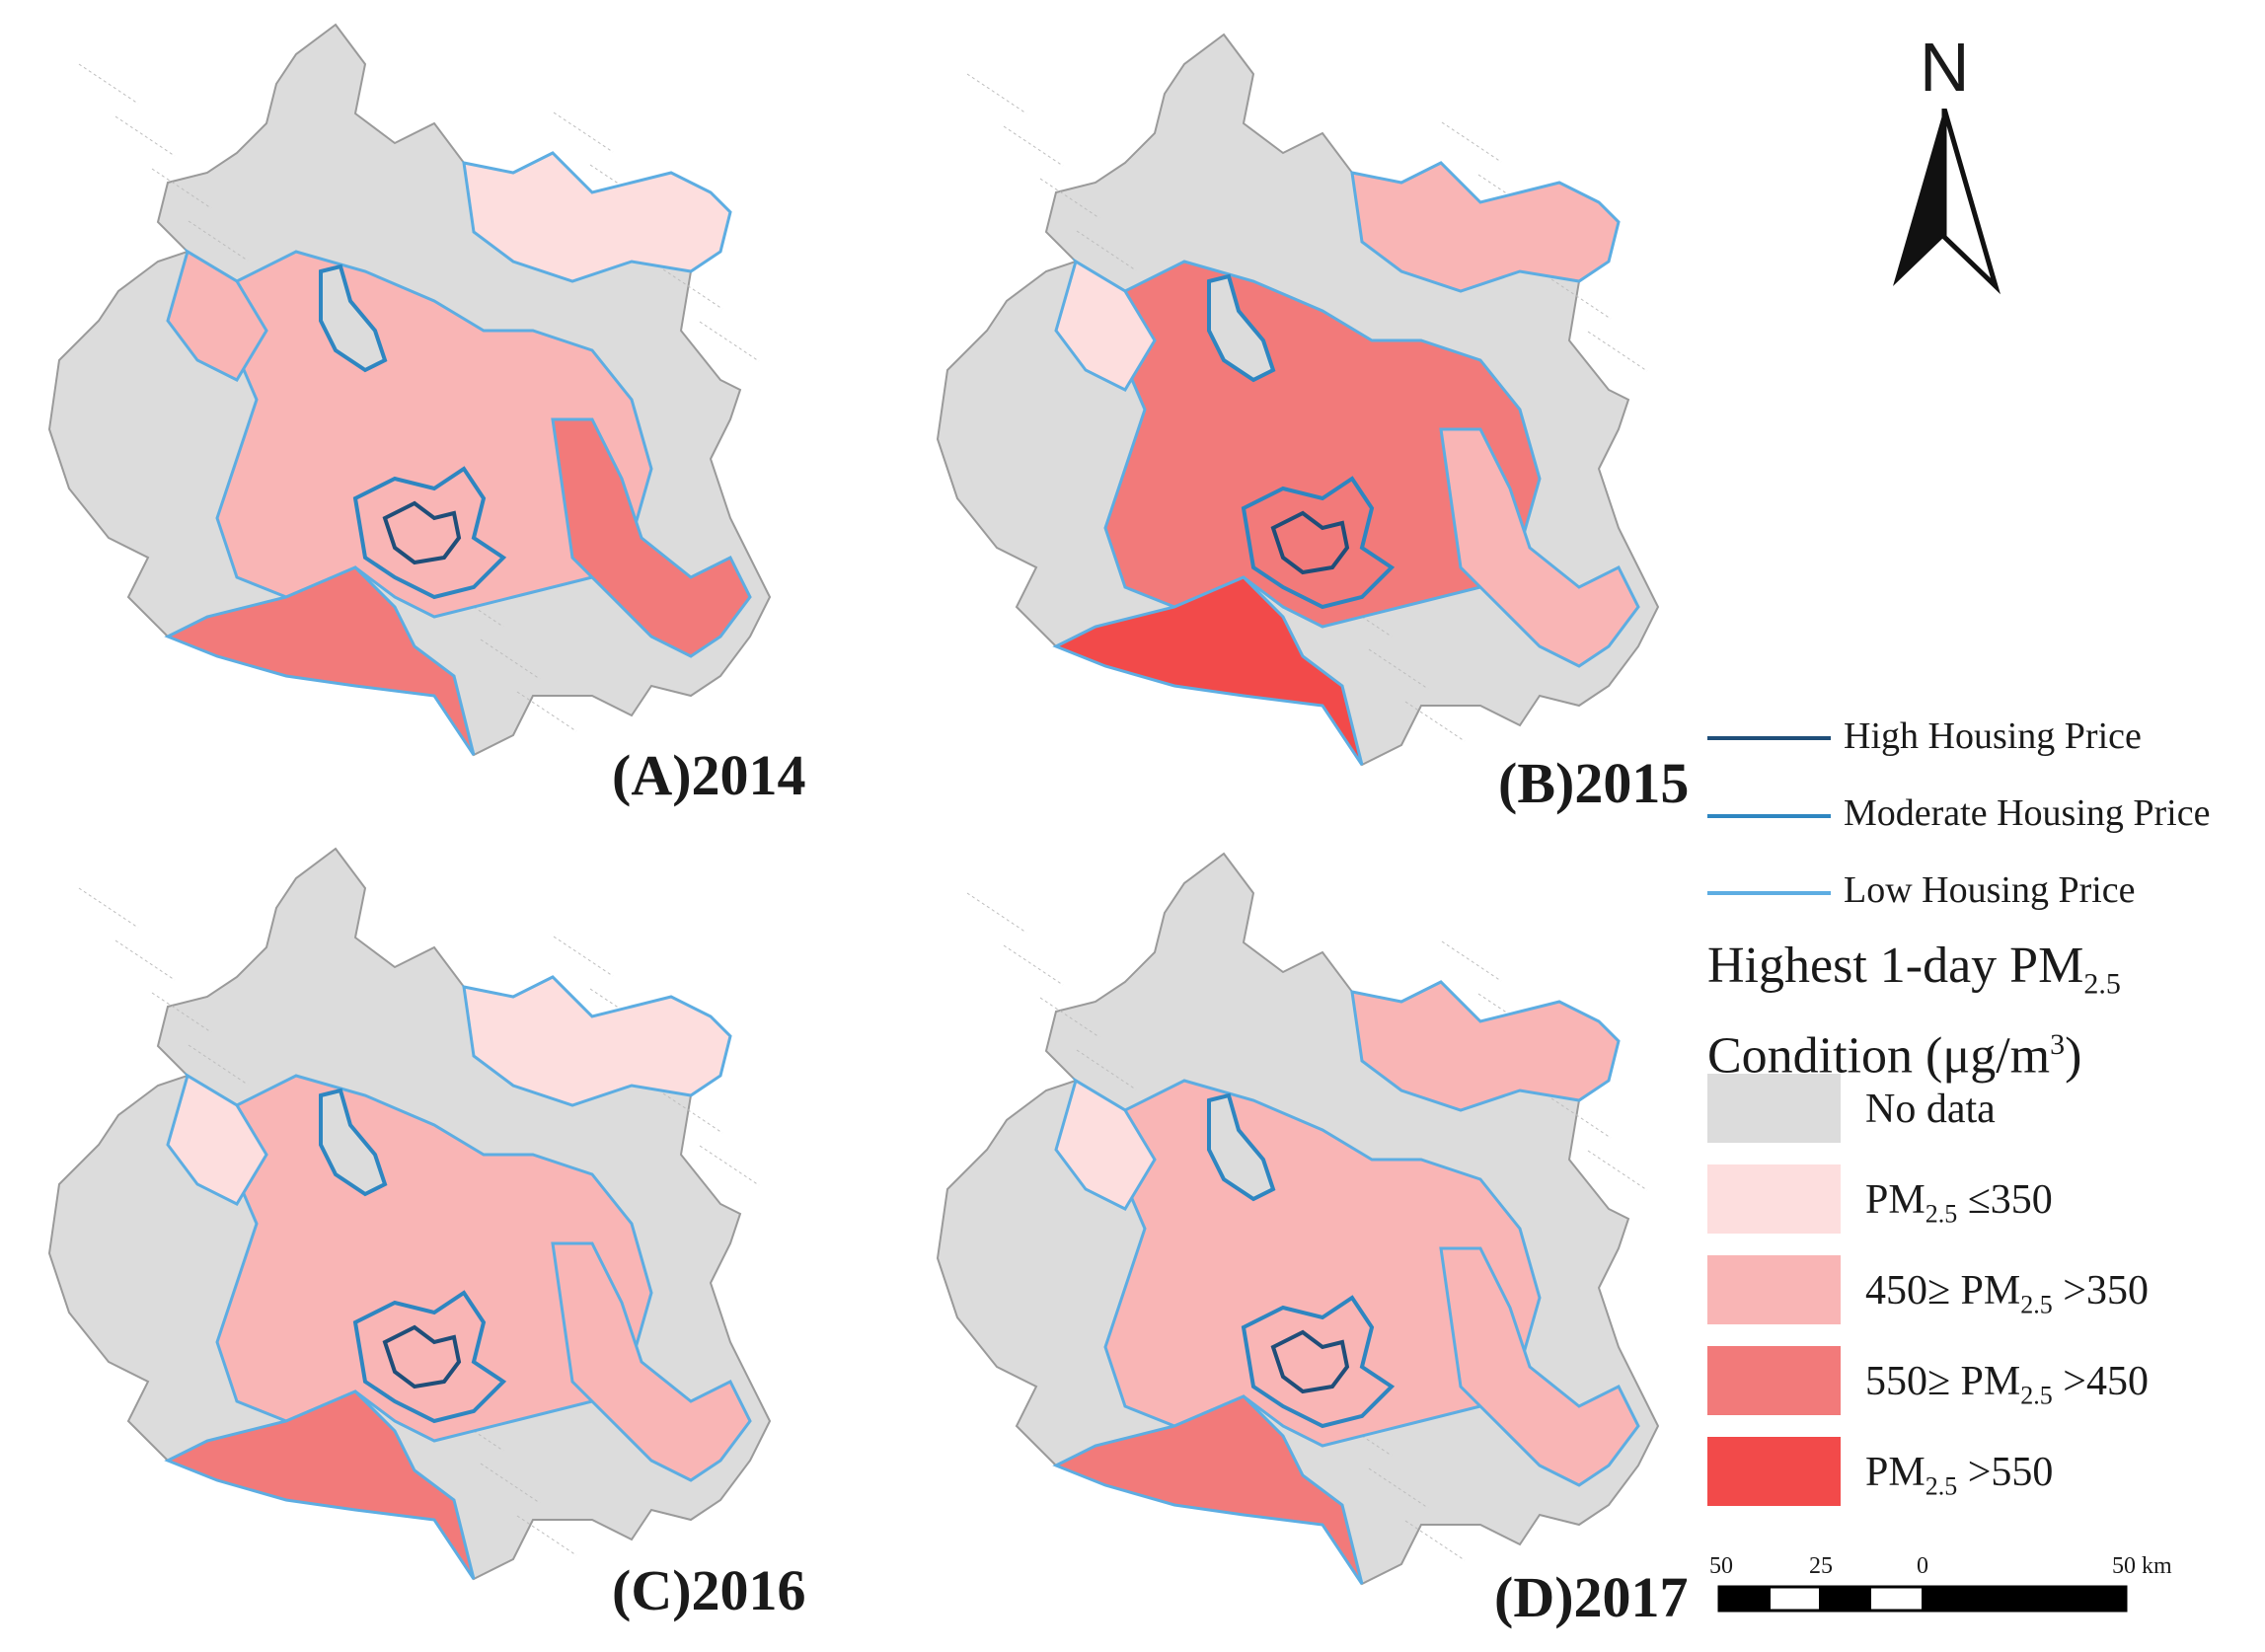 This screenshot has height=1652, width=2265. What do you see at coordinates (1993, 736) in the screenshot?
I see `legend-label-high: High Housing Price` at bounding box center [1993, 736].